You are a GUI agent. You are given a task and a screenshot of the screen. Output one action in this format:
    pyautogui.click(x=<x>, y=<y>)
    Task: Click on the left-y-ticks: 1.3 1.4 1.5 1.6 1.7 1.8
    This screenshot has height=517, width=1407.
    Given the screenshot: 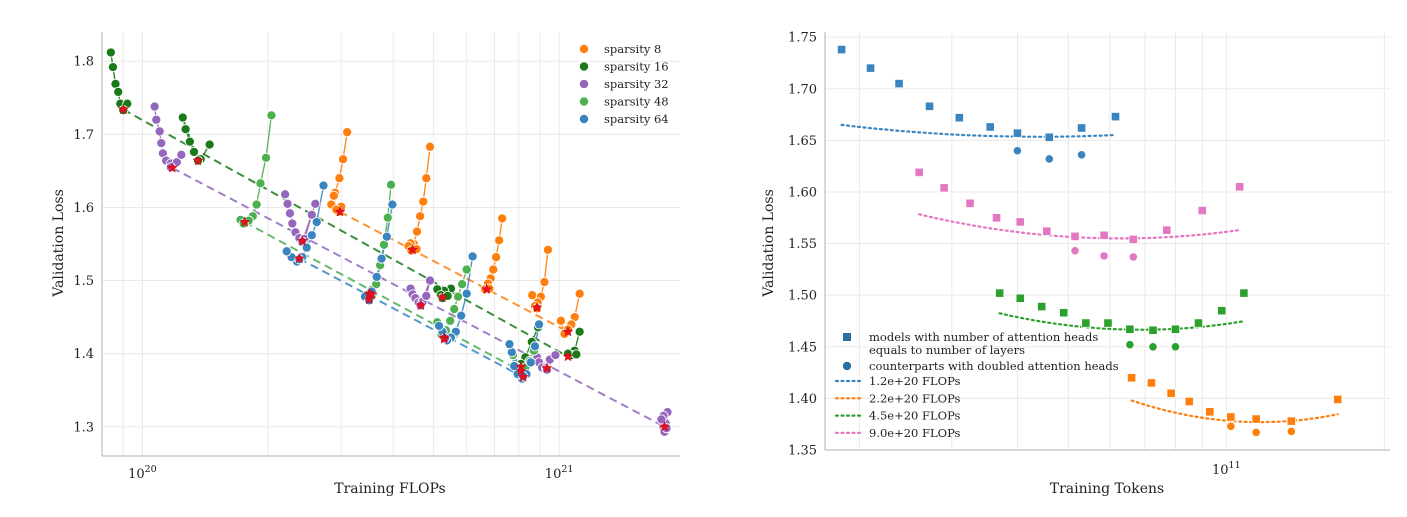 What is the action you would take?
    pyautogui.click(x=83, y=245)
    